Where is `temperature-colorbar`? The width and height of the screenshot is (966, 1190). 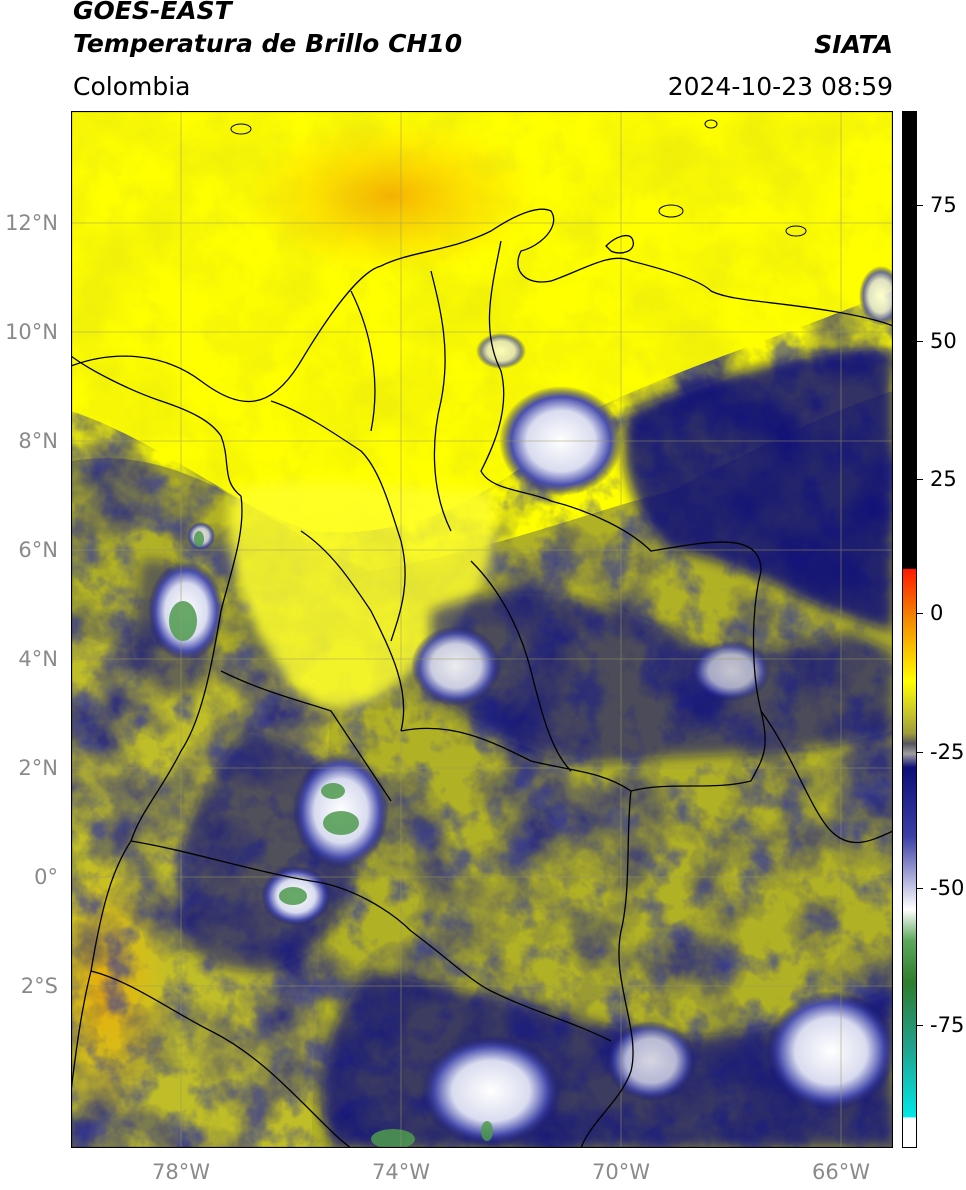 temperature-colorbar is located at coordinates (909, 629).